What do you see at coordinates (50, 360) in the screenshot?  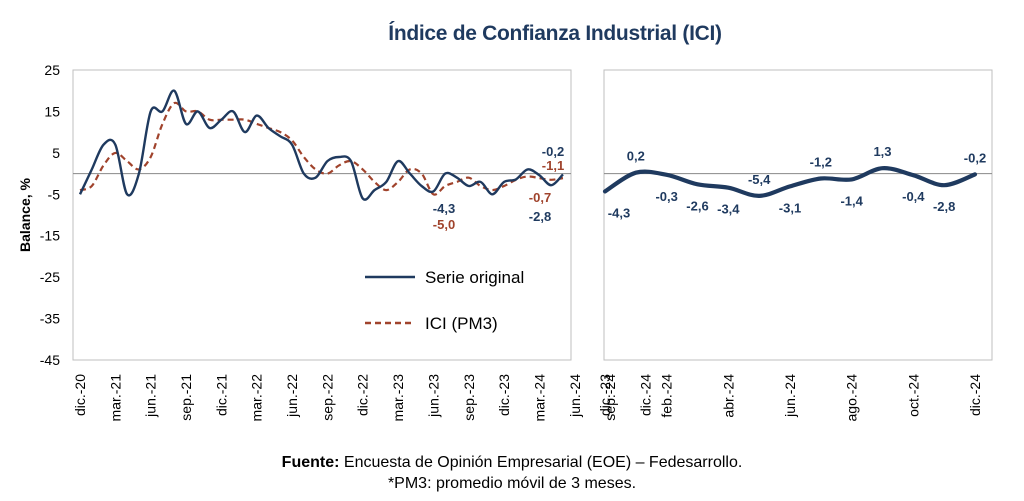 I see `y-tick-label: -45` at bounding box center [50, 360].